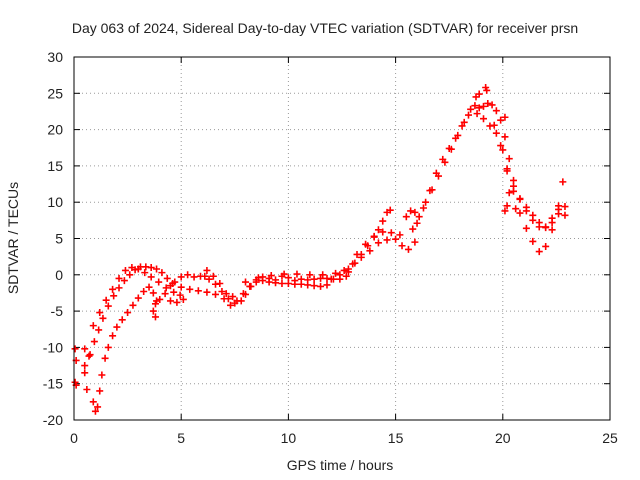  I want to click on y-tick-label: 20, so click(55, 130).